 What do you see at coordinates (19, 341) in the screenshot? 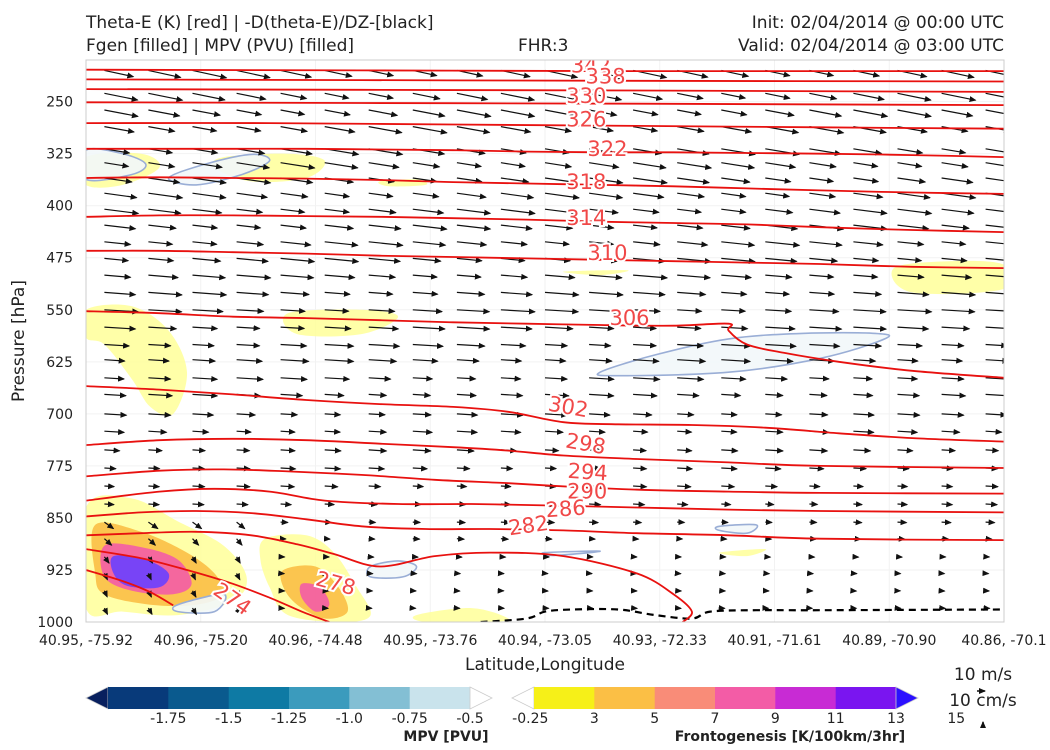
I see `y-axis-label: Pressure [hPa]` at bounding box center [19, 341].